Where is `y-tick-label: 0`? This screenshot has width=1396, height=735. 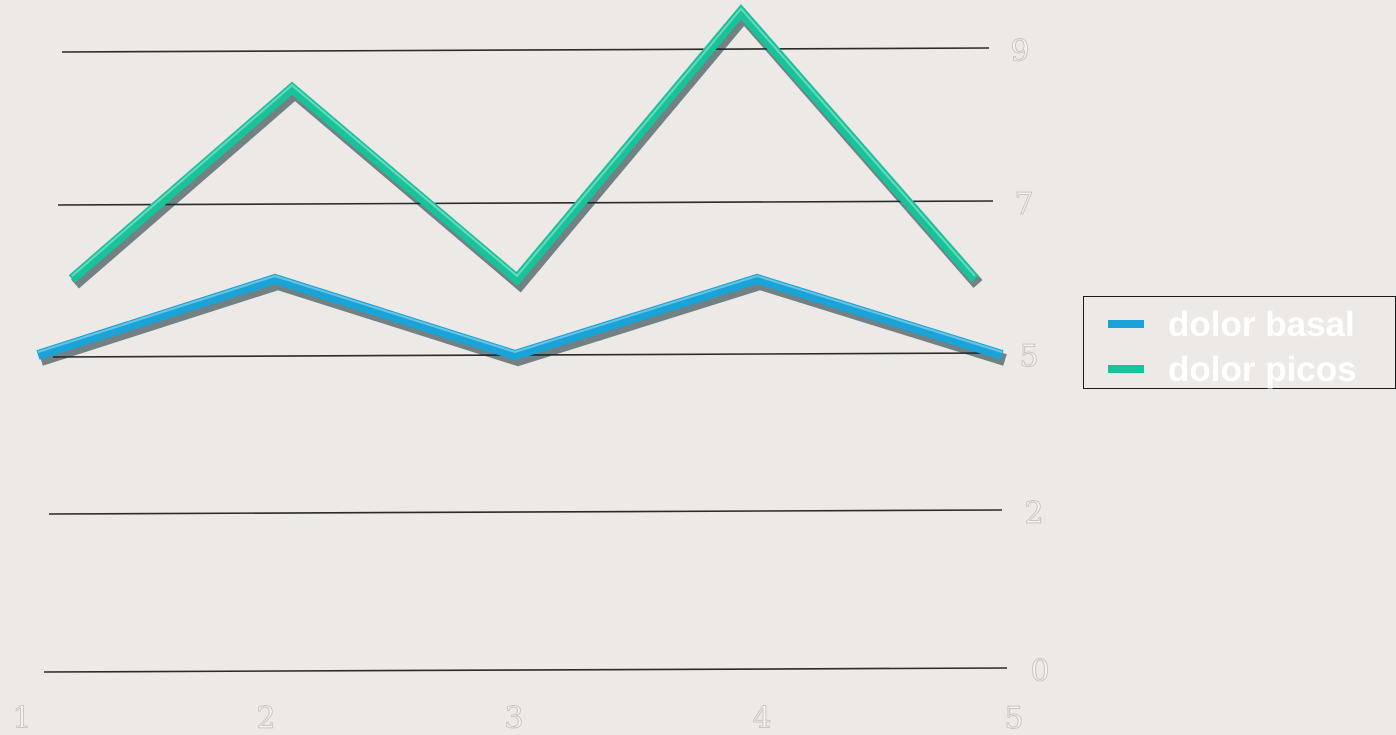
y-tick-label: 0 is located at coordinates (1039, 671).